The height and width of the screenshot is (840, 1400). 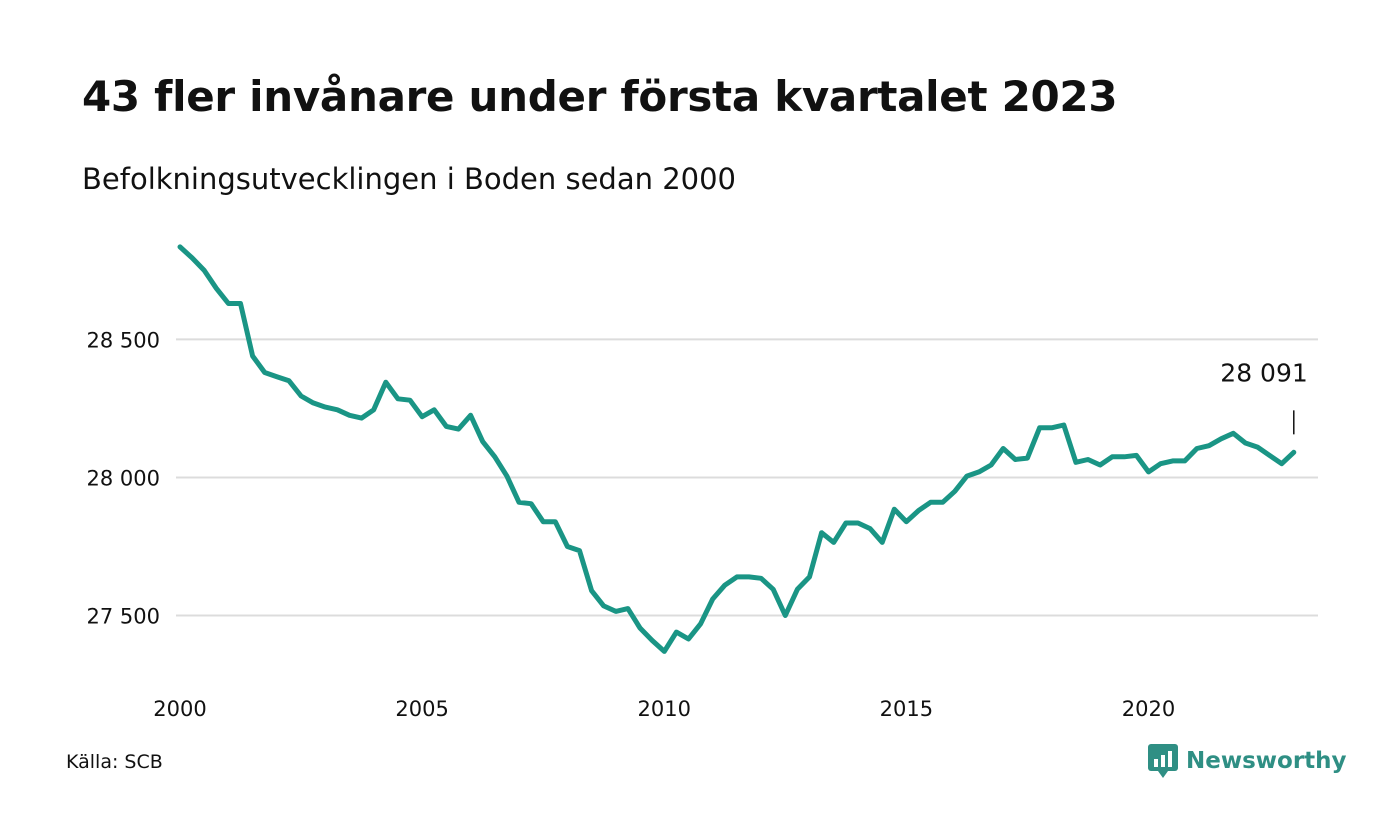 I want to click on newsworthy-logo-icon, so click(x=1163, y=761).